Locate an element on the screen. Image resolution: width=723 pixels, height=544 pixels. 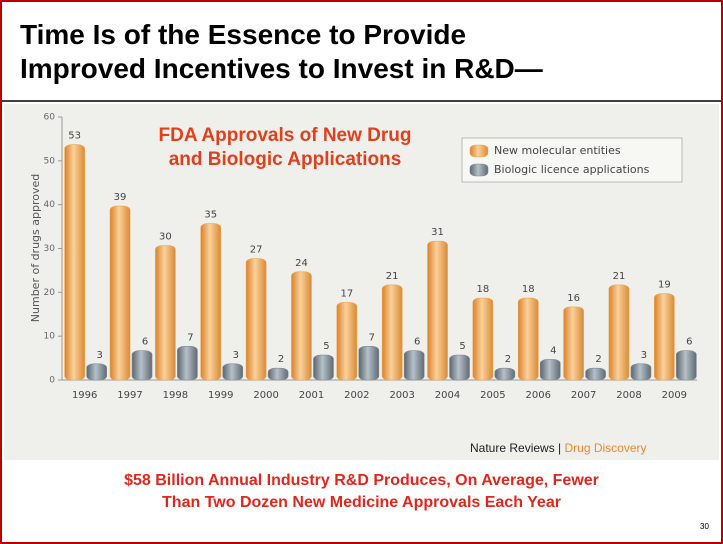
x-tick-label: 2001 is located at coordinates (311, 395).